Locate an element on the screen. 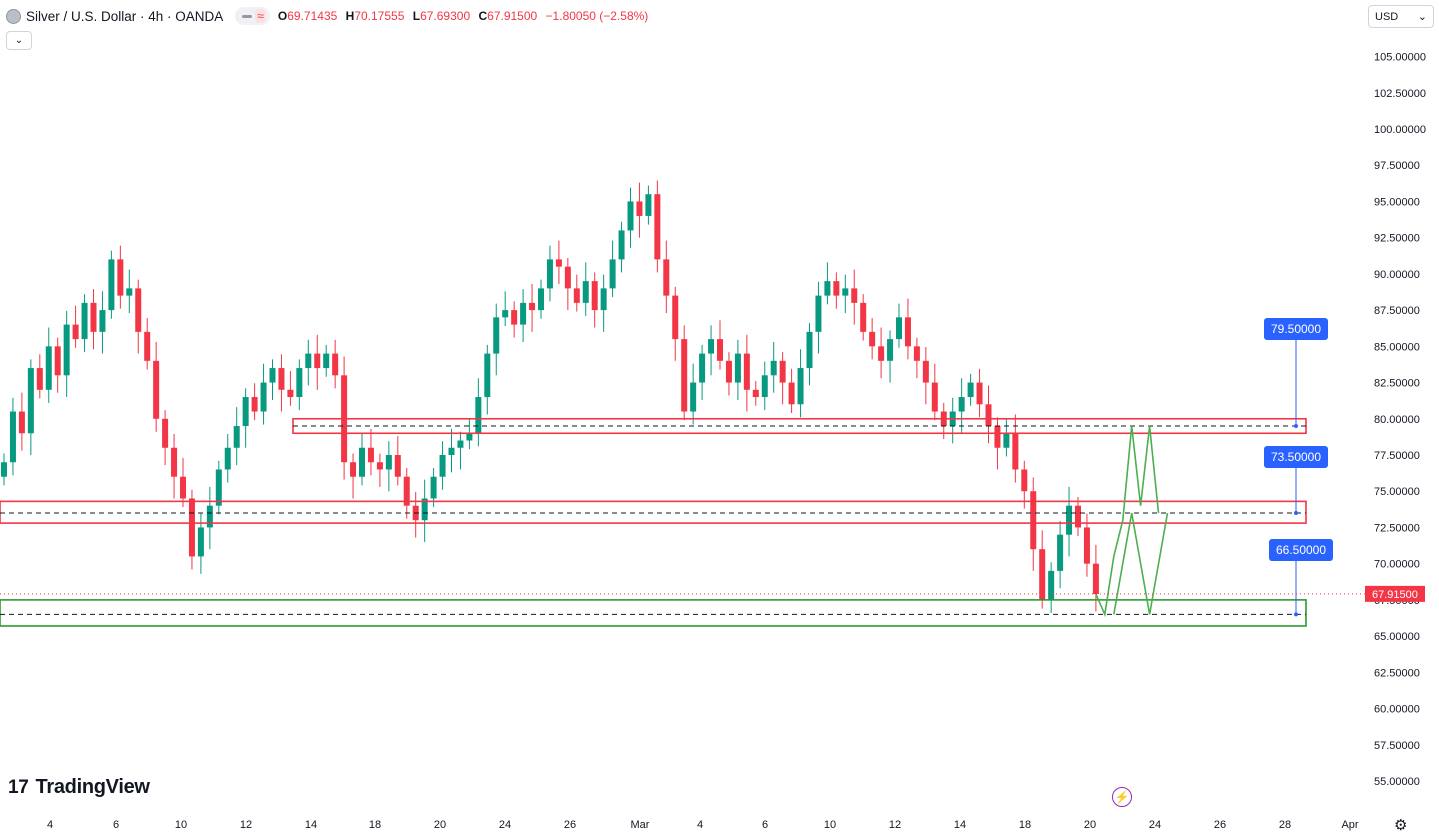 This screenshot has height=838, width=1439. lightning-icon: ⚡ is located at coordinates (1122, 797).